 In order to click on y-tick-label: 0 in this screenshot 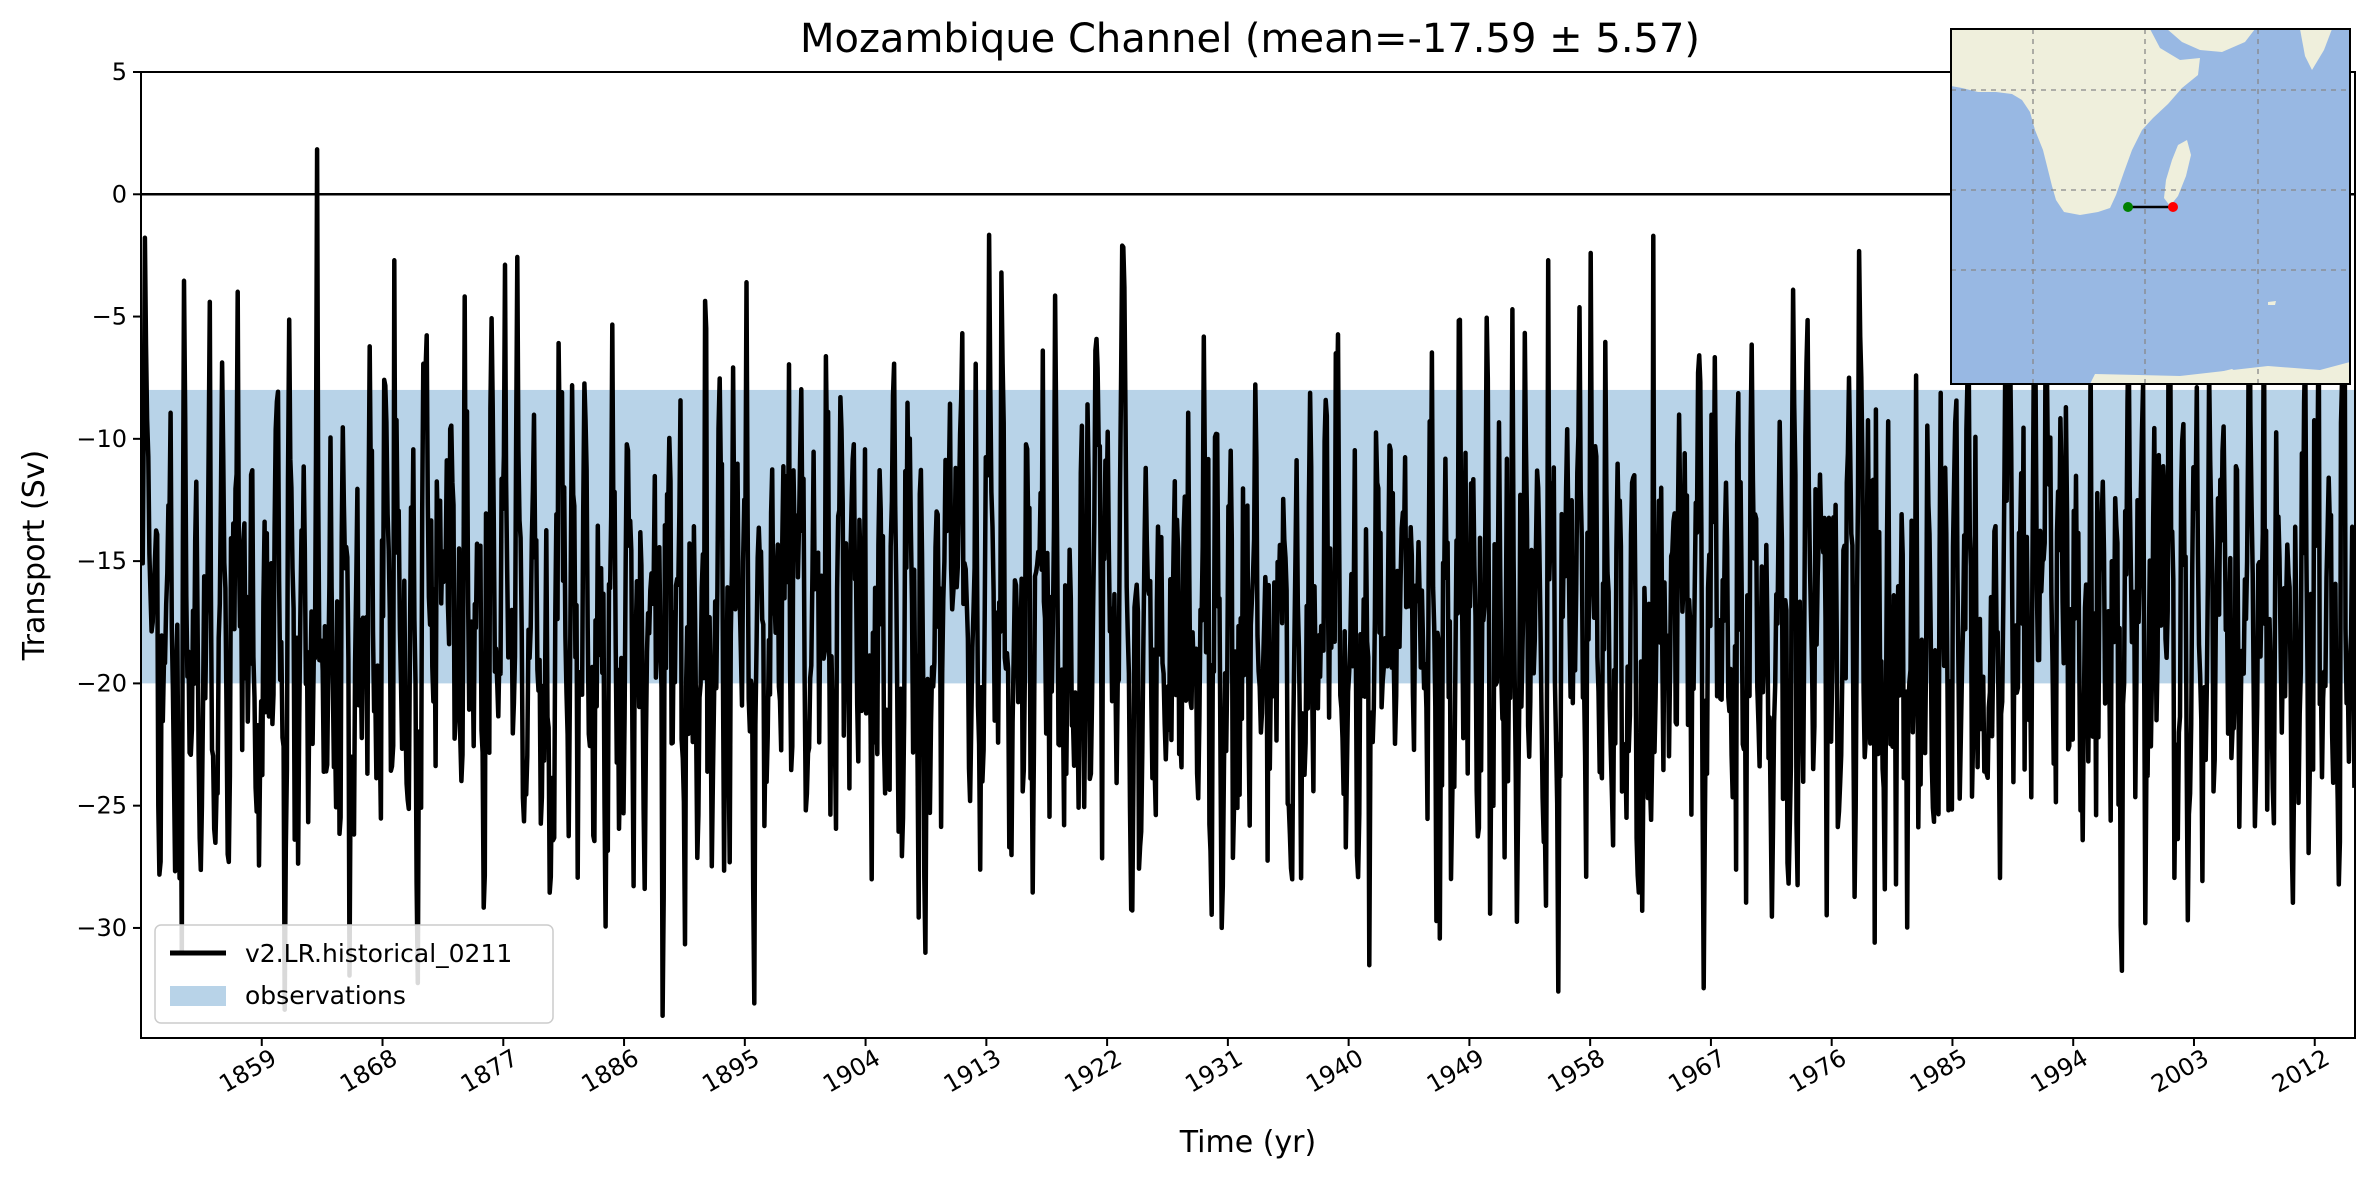, I will do `click(119, 194)`.